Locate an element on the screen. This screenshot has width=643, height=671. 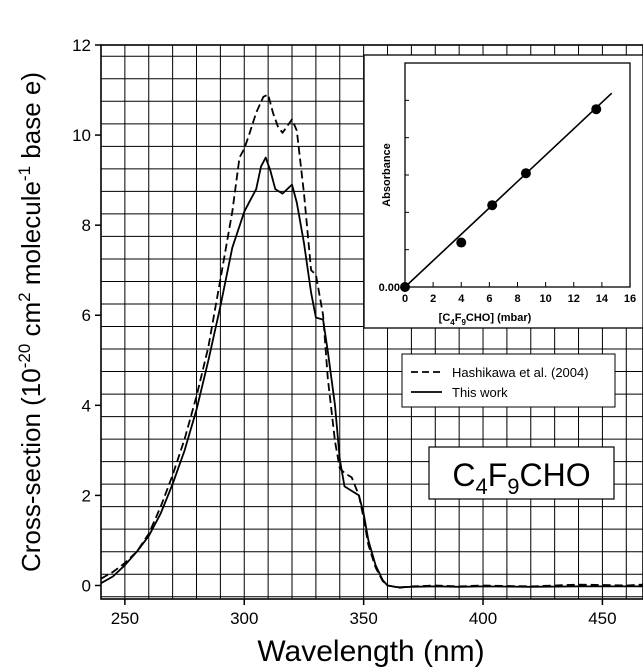
inset-x-tick-label: 0 is located at coordinates (405, 299).